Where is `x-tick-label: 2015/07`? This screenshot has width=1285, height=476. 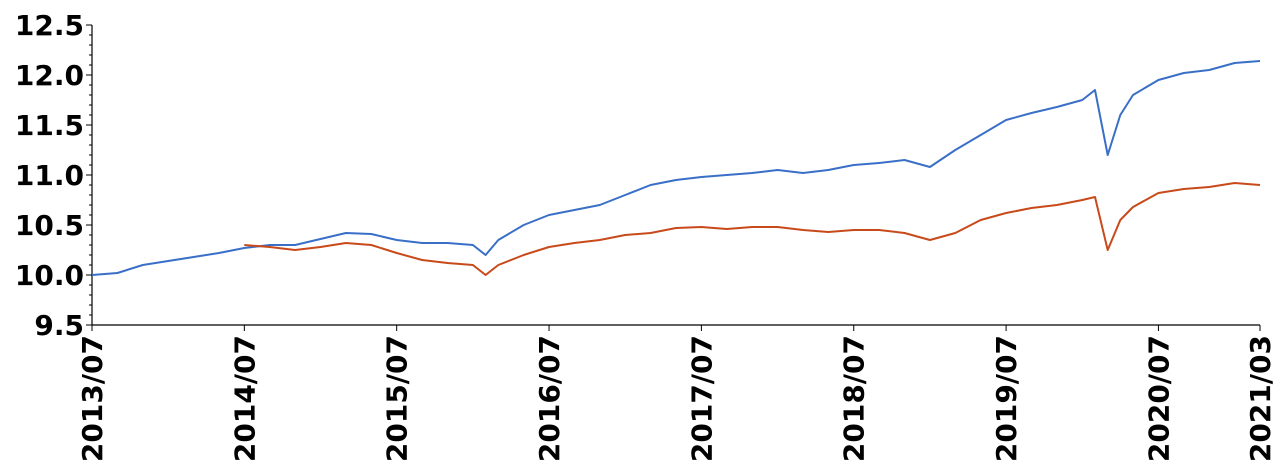
x-tick-label: 2015/07 is located at coordinates (397, 398).